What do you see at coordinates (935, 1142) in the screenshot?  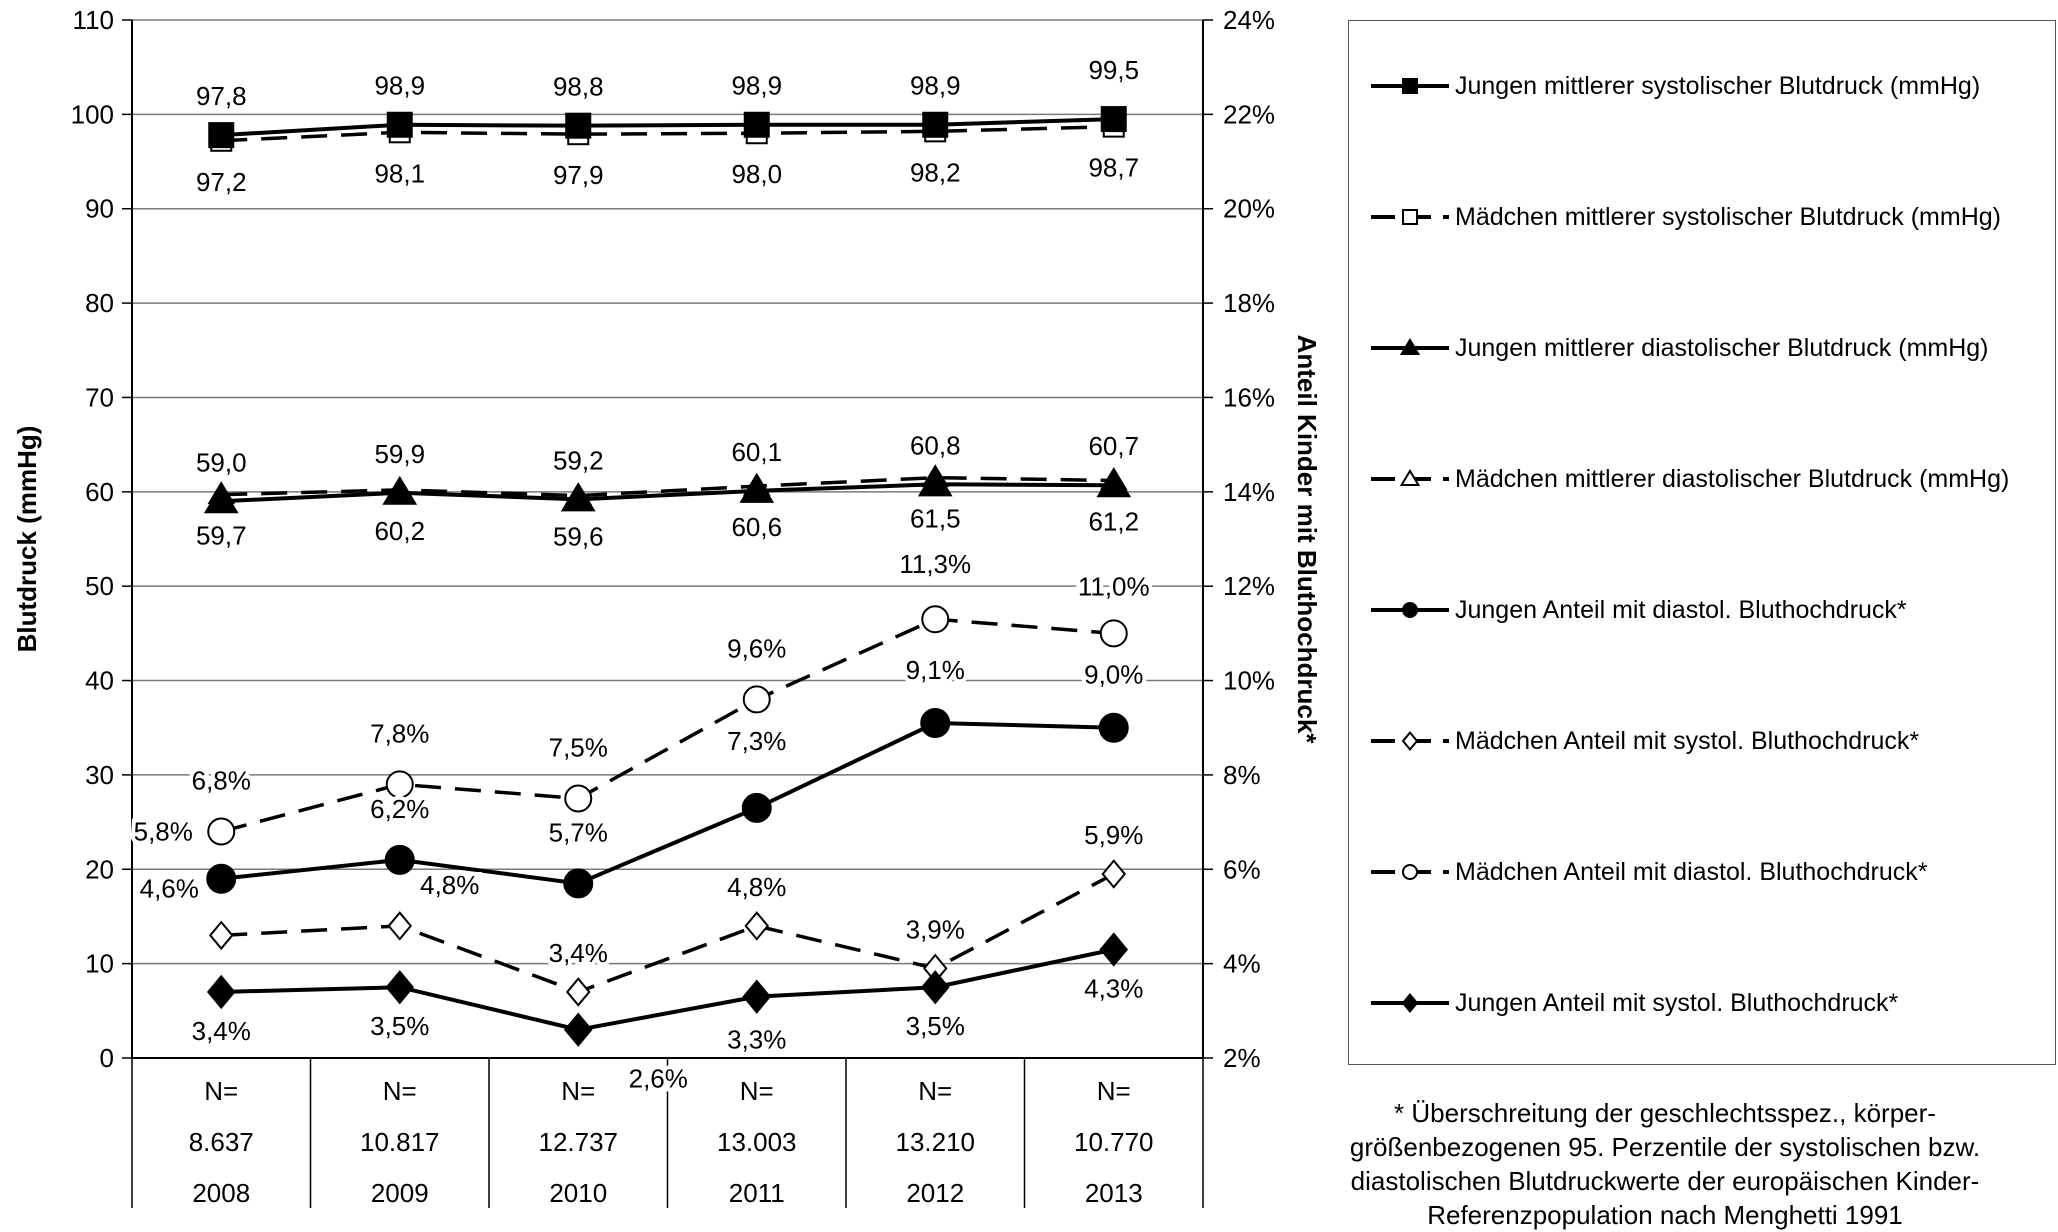 I see `sample-size: 13.210` at bounding box center [935, 1142].